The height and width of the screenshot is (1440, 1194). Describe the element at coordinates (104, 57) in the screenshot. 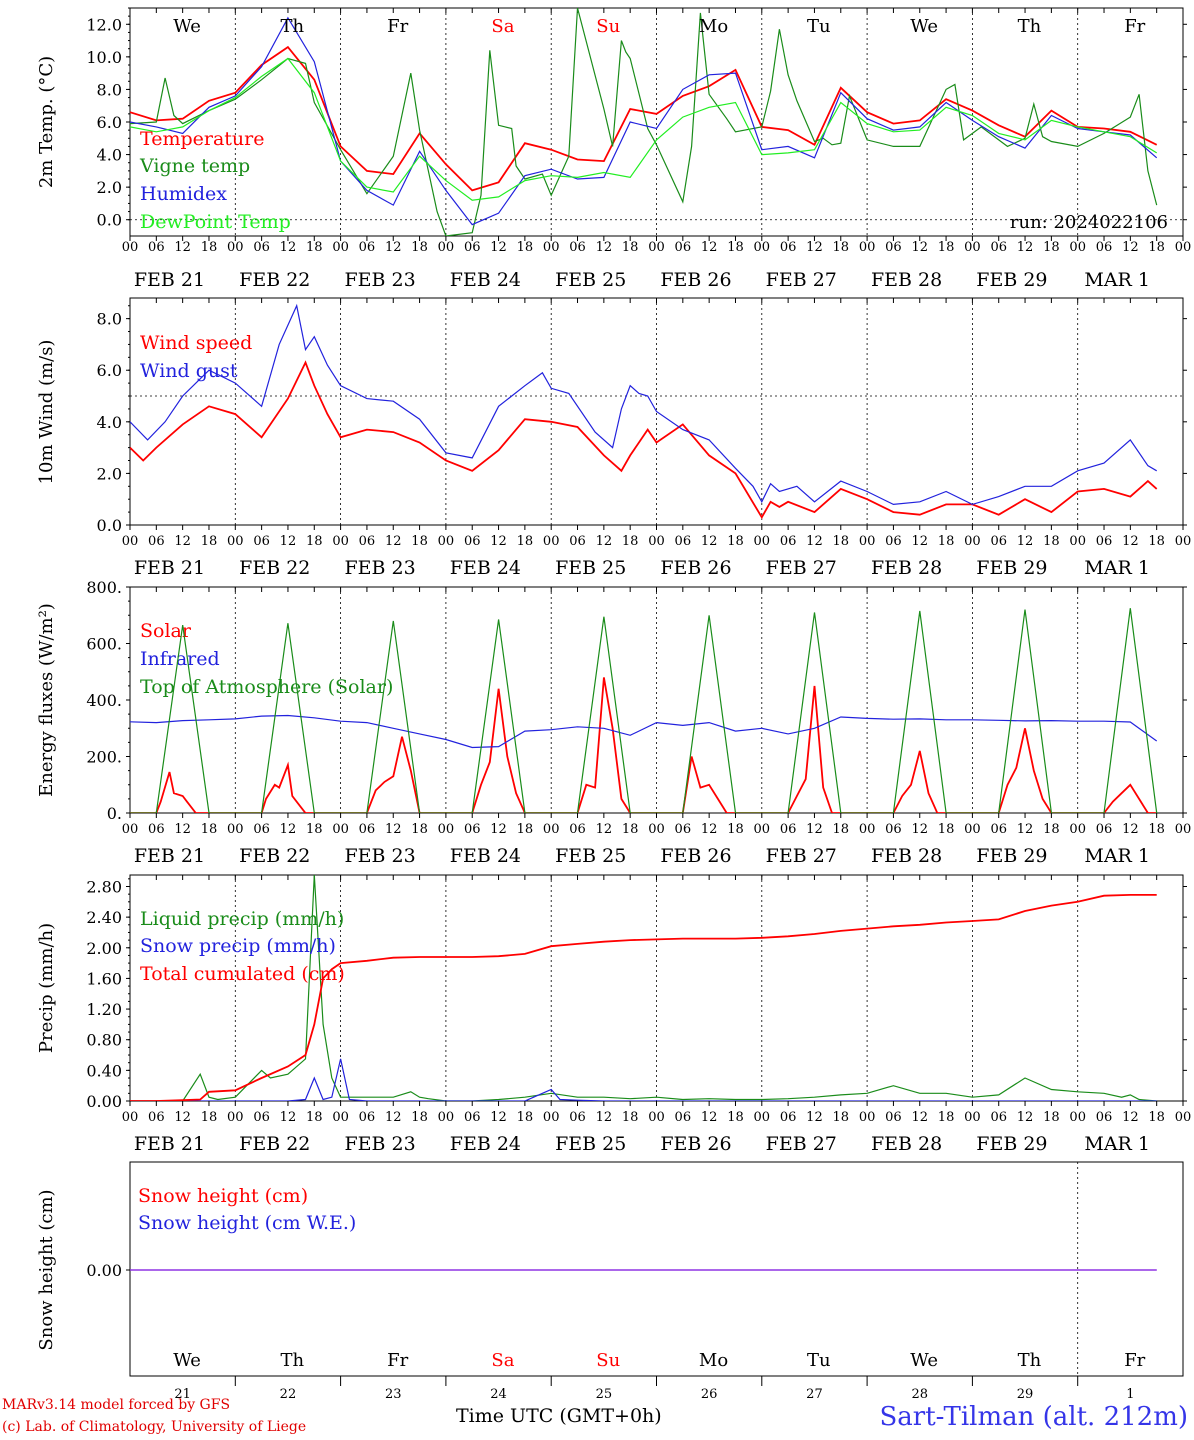

I see `y-tick-label: 10.0` at that location.